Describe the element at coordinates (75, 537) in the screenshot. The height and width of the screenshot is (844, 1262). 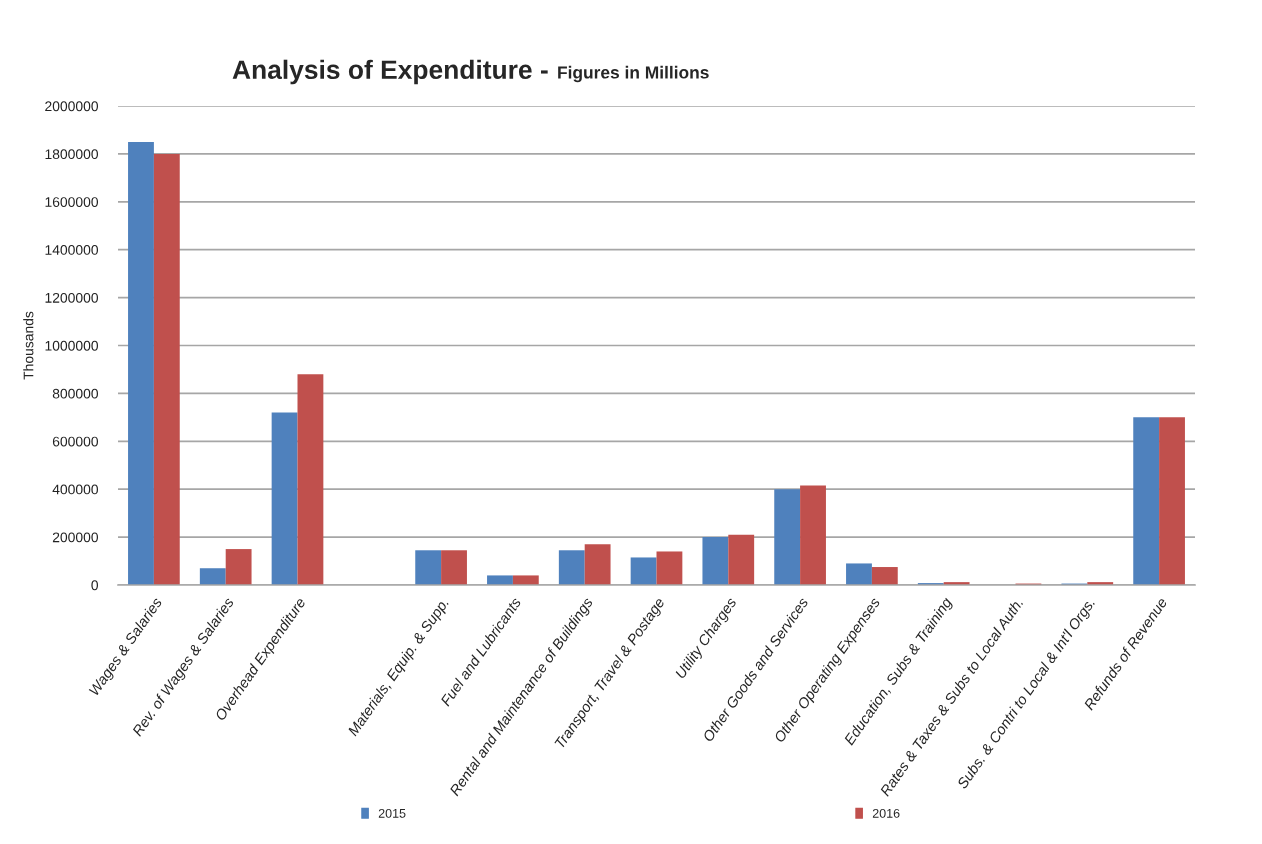
I see `y-tick-label: 200000` at that location.